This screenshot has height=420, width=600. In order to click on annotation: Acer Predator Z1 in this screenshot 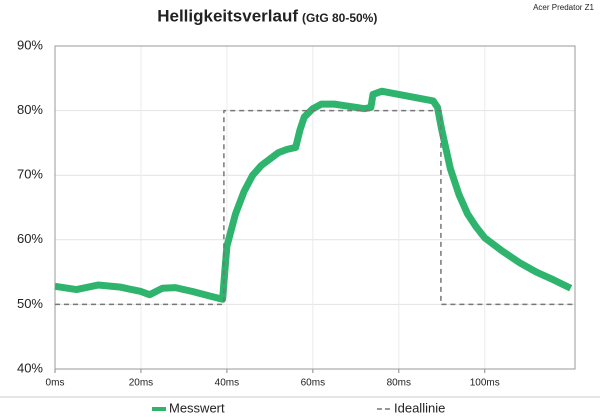, I will do `click(563, 7)`.